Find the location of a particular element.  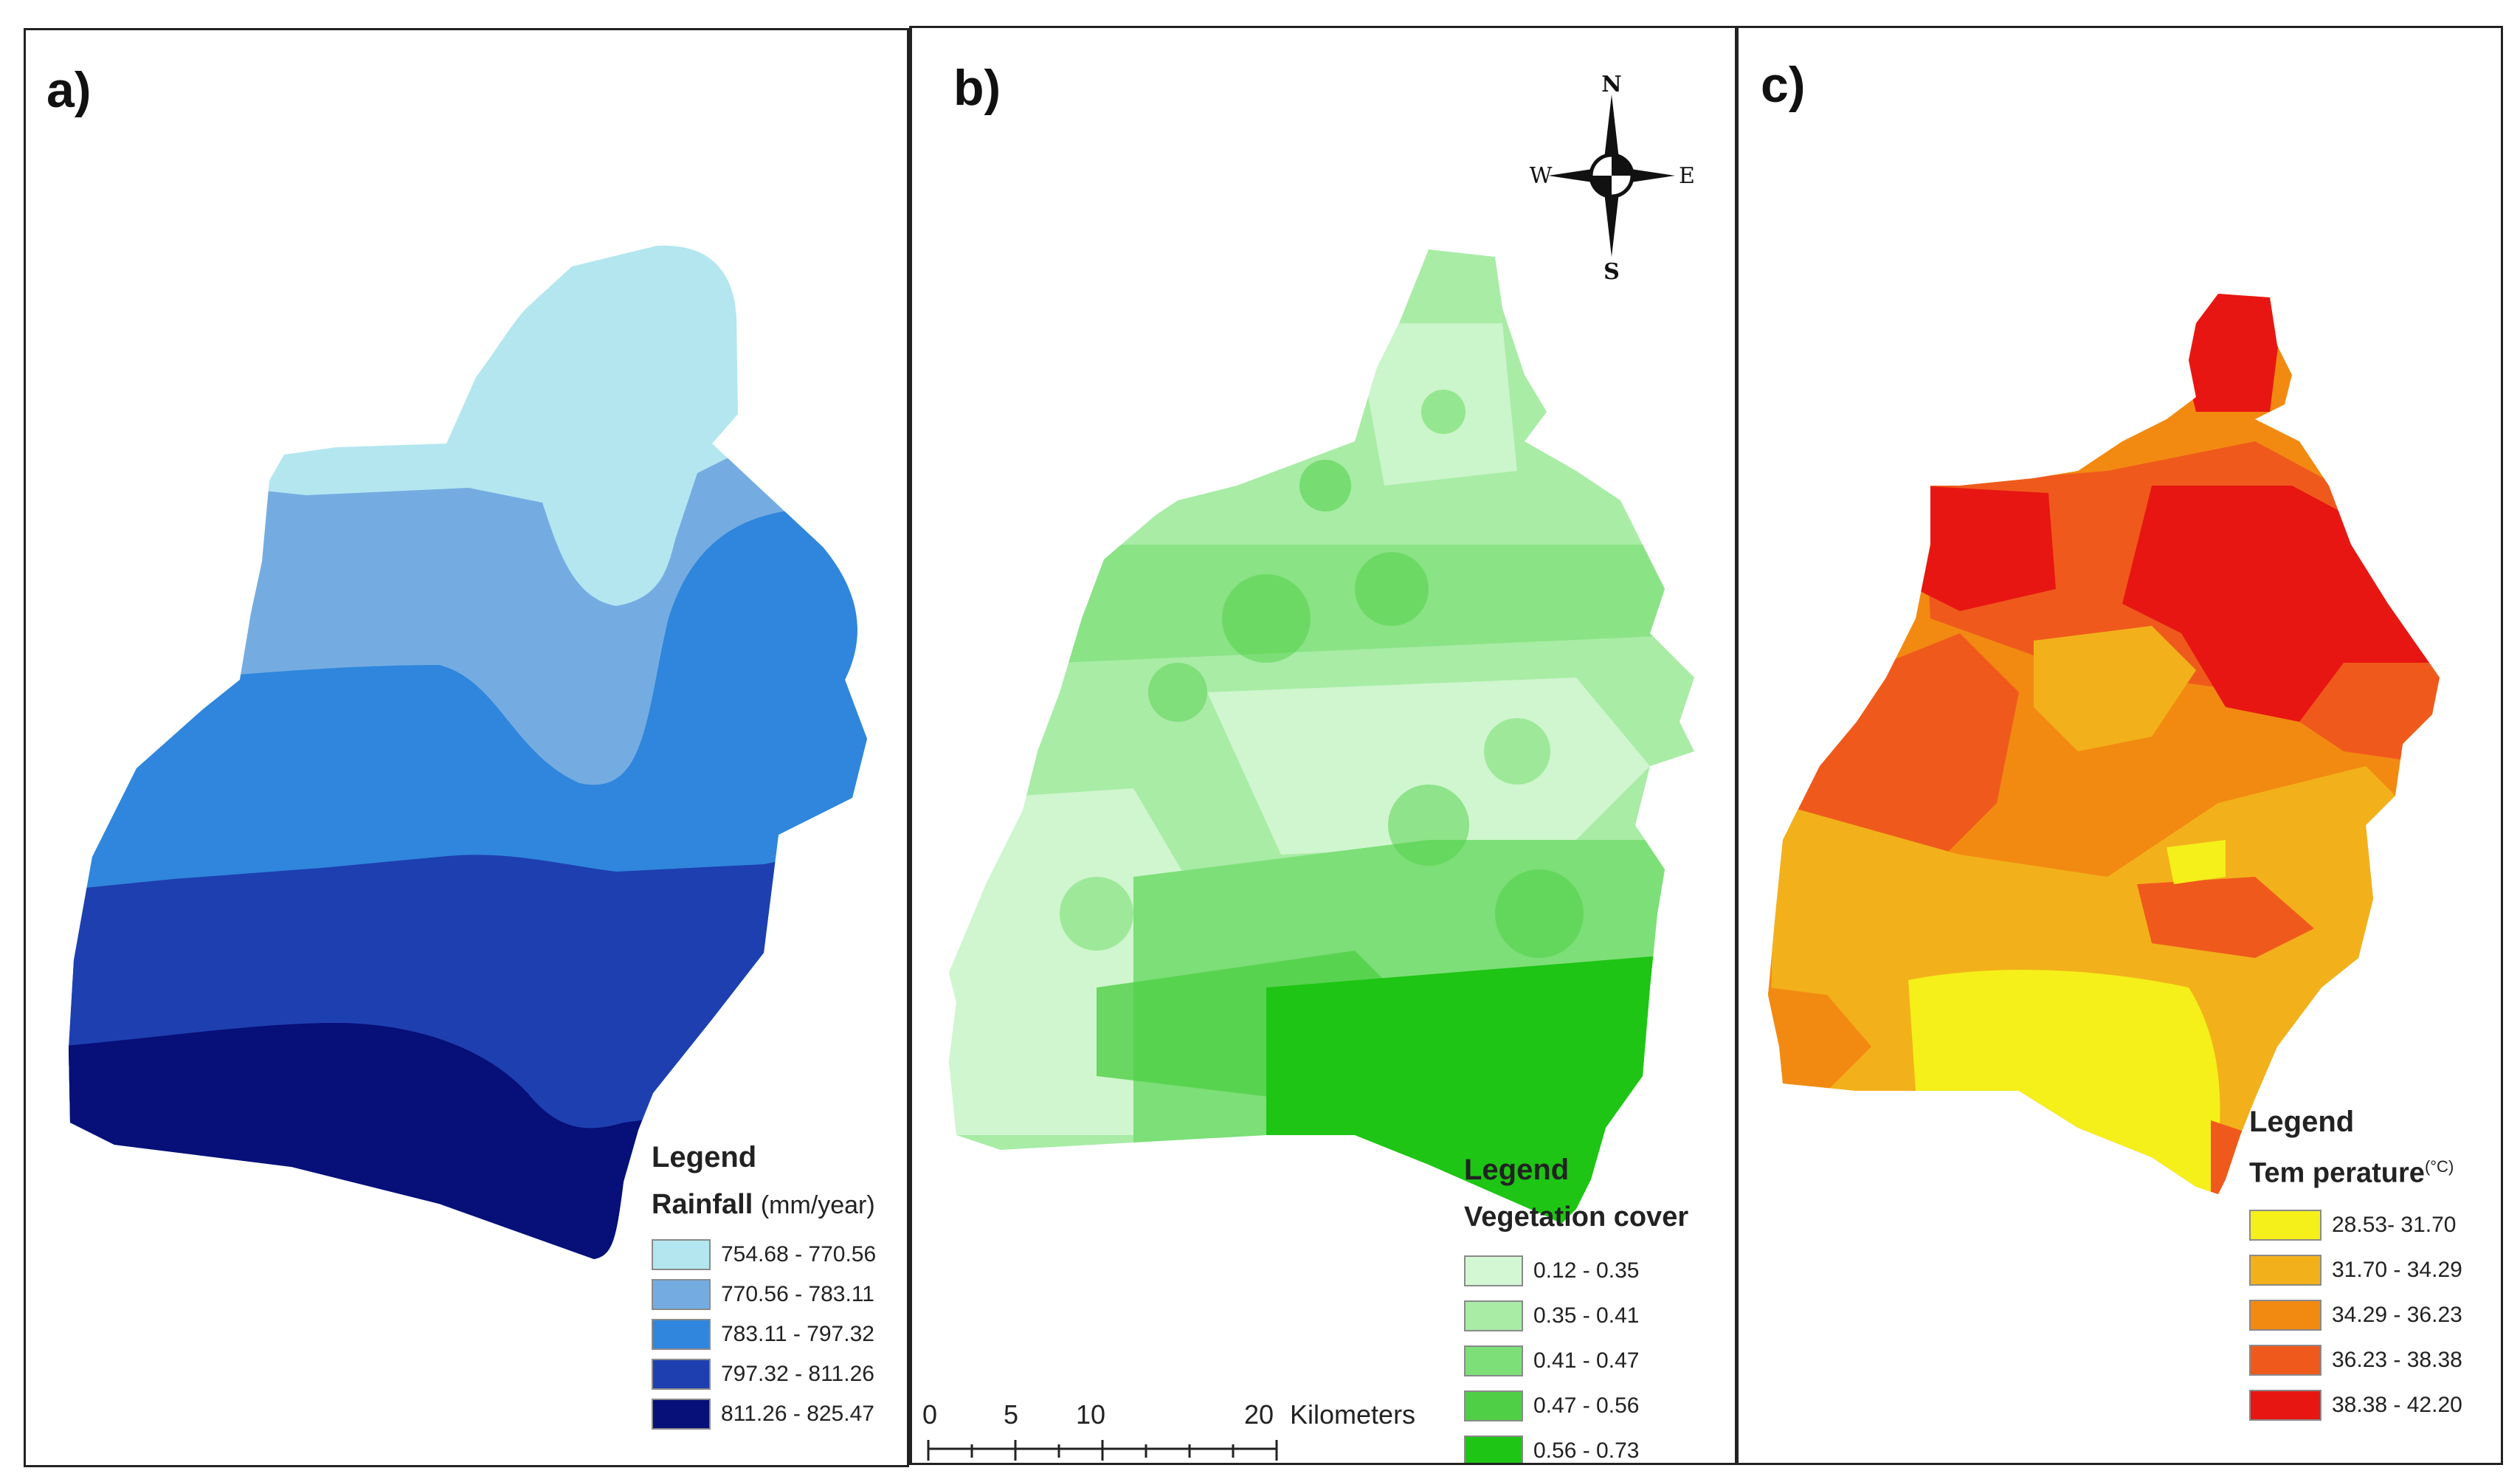

temperature-legend-variable: Tem perature(°C) is located at coordinates (2351, 1173).